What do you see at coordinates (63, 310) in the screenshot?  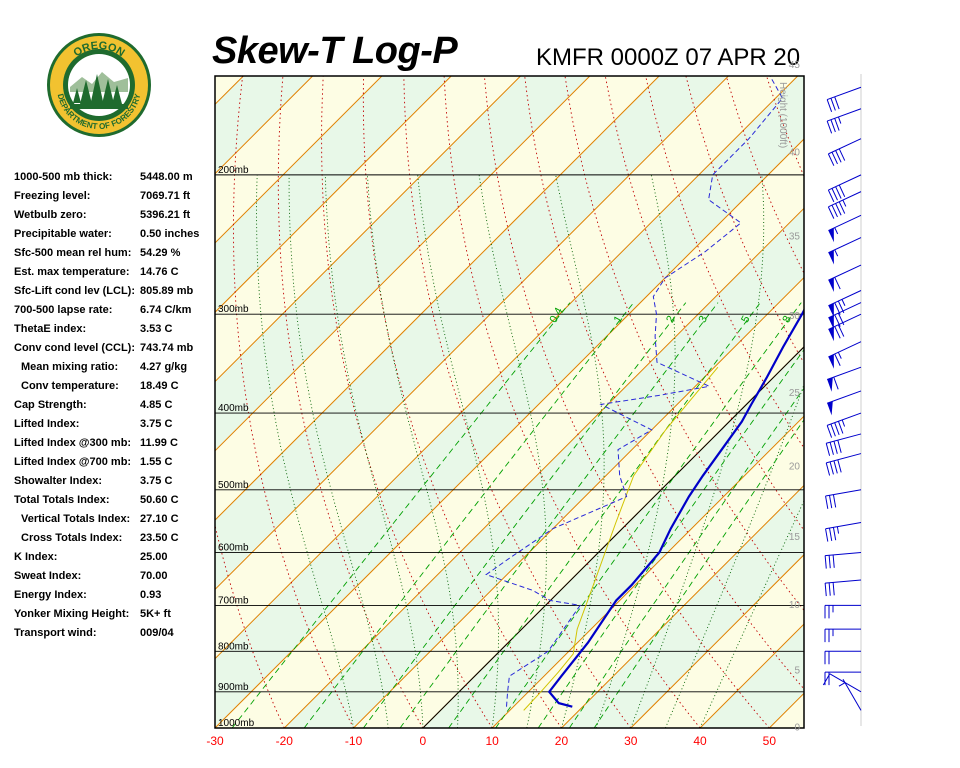 I see `index-label: 700-500 lapse rate:` at bounding box center [63, 310].